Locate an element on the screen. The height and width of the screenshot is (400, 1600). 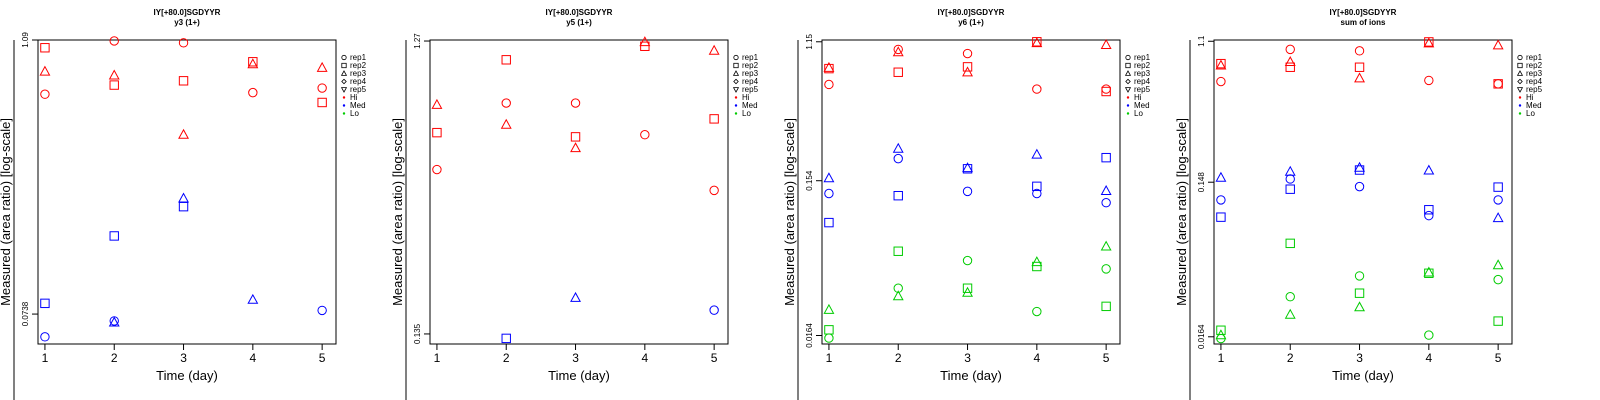
y-tick-label: 0.0738 is located at coordinates (25, 313).